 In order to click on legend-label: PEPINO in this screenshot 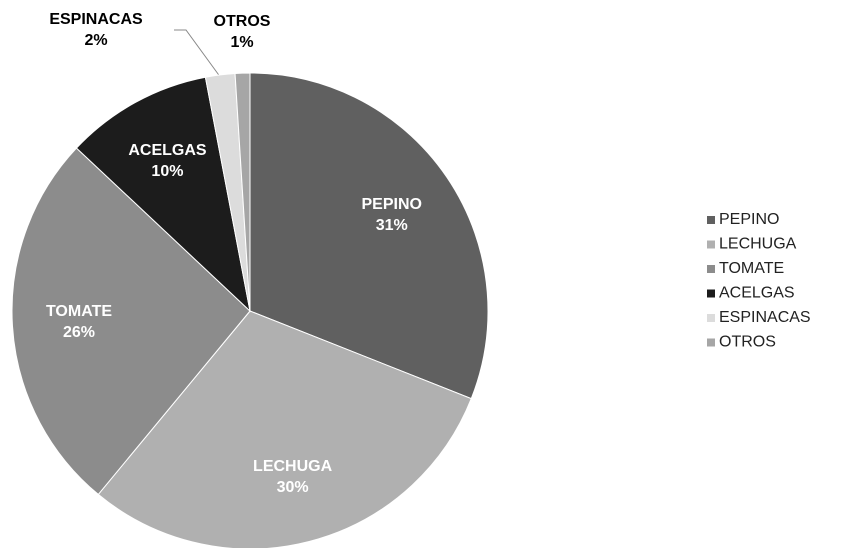, I will do `click(749, 219)`.